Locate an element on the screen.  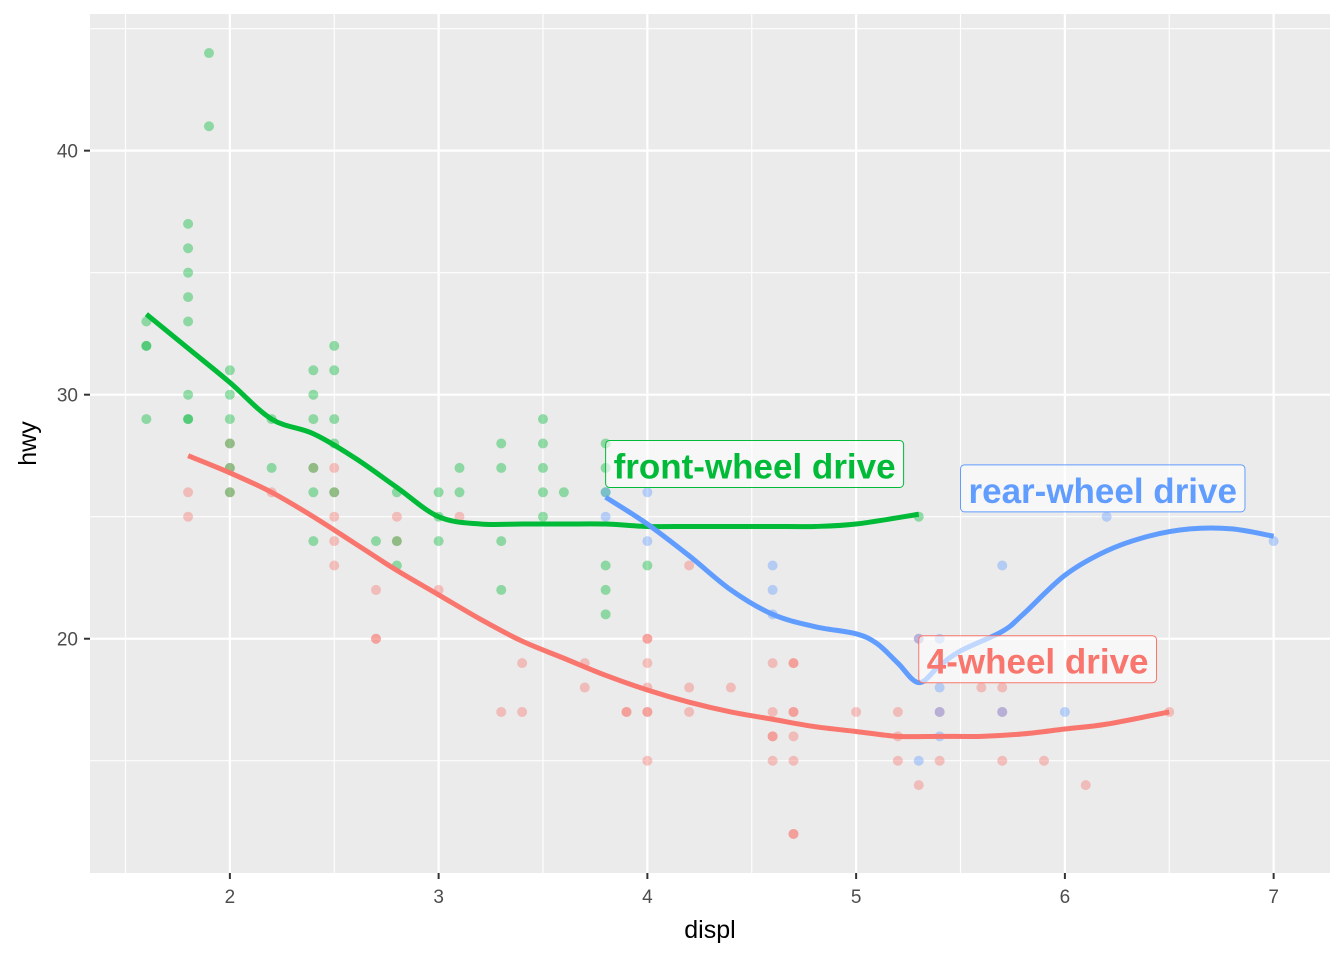
y-axis-title: hwy is located at coordinates (28, 443).